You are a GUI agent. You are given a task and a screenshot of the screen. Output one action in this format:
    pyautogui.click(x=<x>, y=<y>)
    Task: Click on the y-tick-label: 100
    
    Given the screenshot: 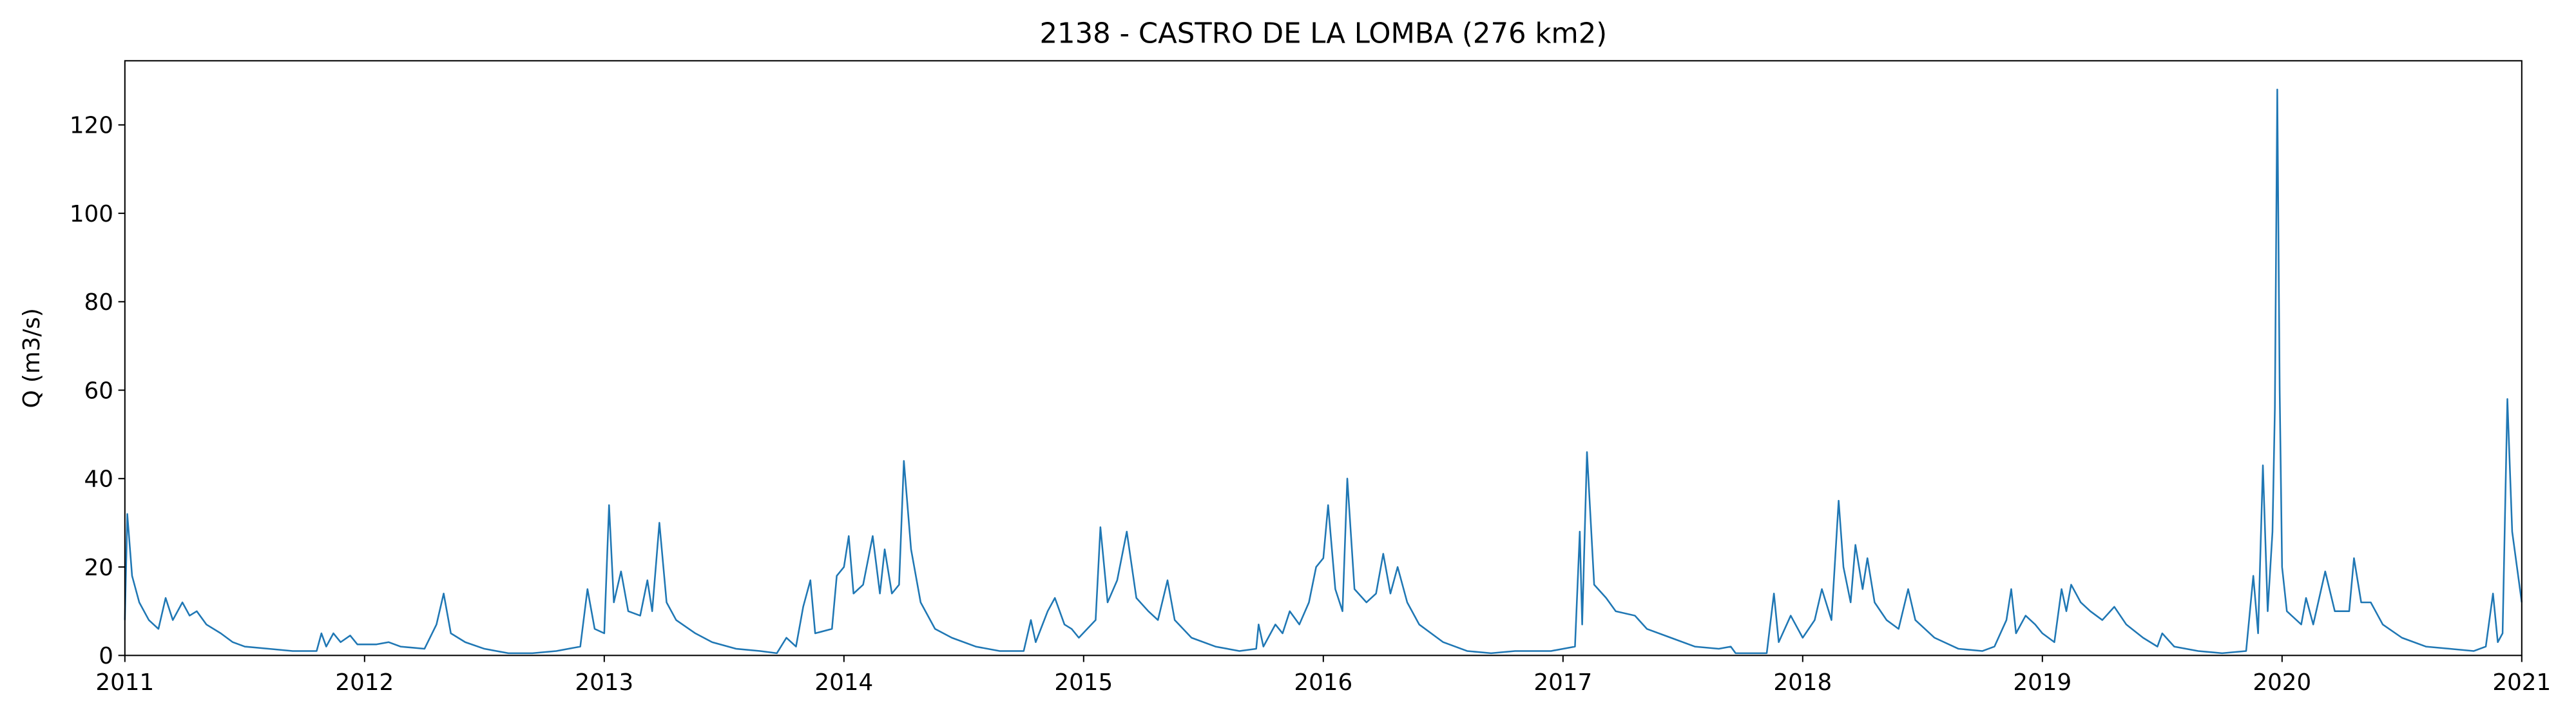 What is the action you would take?
    pyautogui.click(x=92, y=214)
    